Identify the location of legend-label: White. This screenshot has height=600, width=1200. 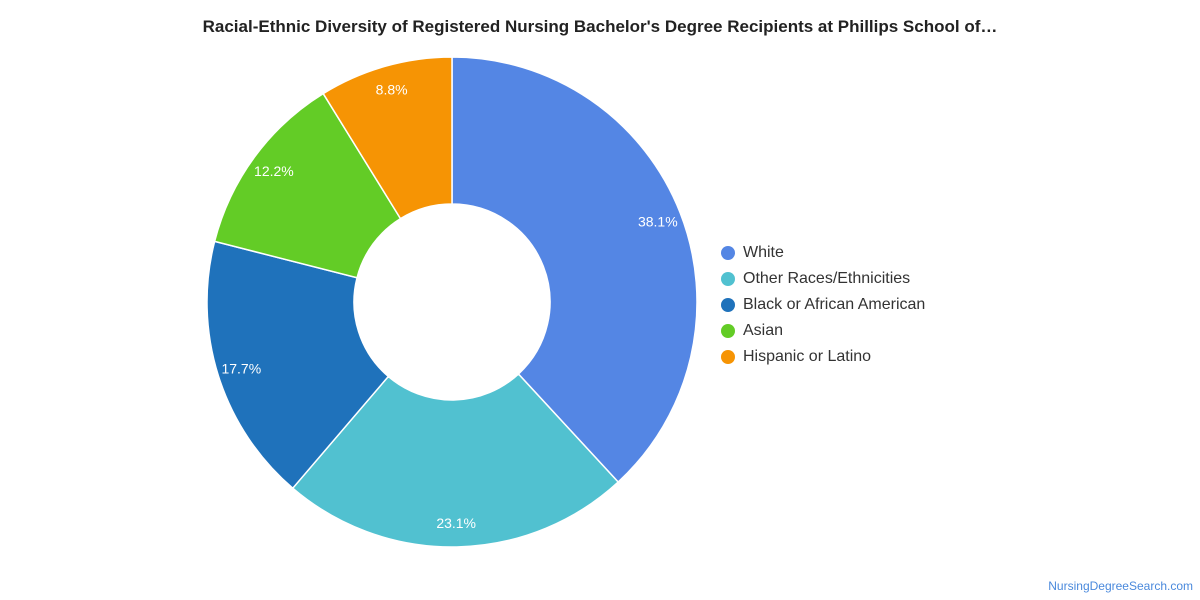
(763, 252).